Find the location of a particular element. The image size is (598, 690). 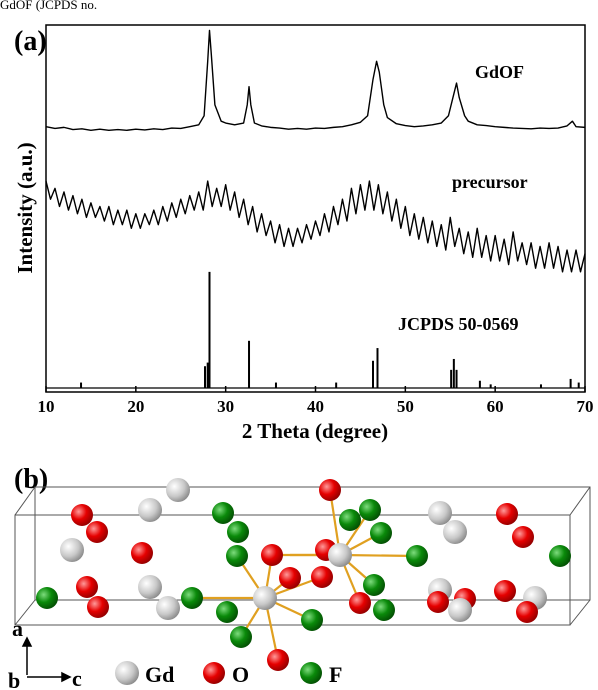

axis-label: b is located at coordinates (14, 679).